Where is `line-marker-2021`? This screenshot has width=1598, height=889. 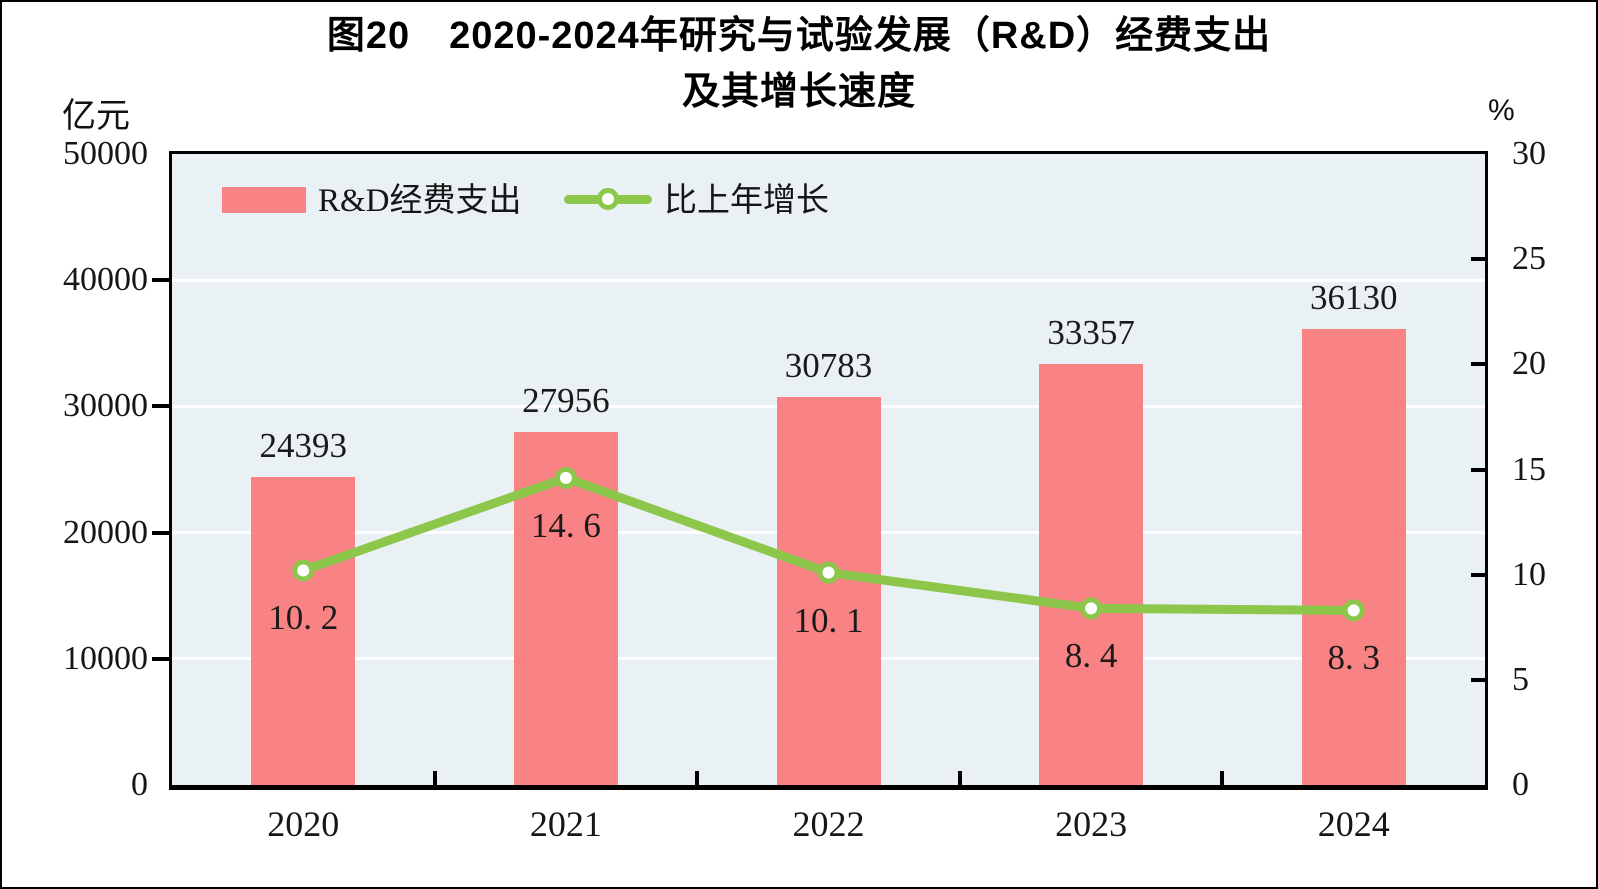
line-marker-2021 is located at coordinates (565, 477).